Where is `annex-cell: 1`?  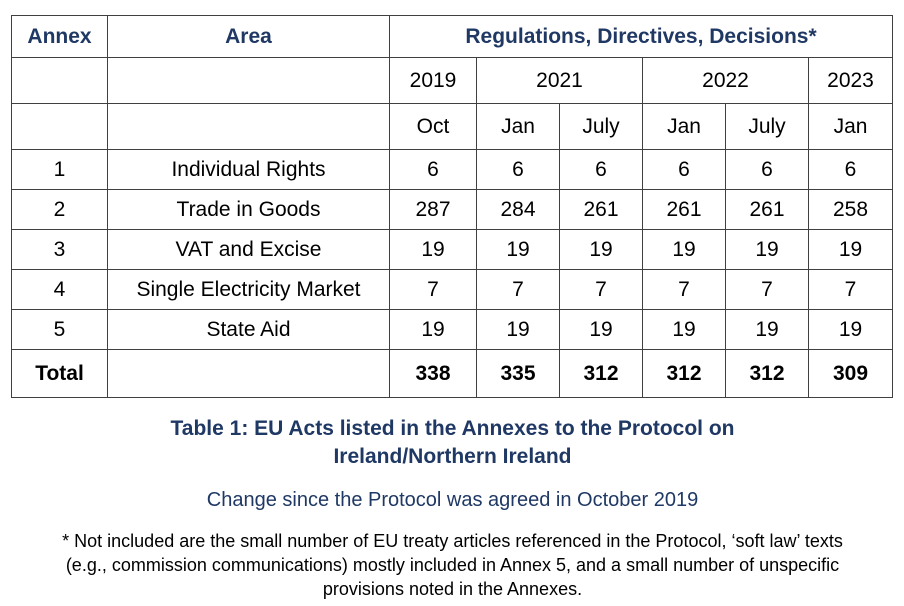 annex-cell: 1 is located at coordinates (59, 169).